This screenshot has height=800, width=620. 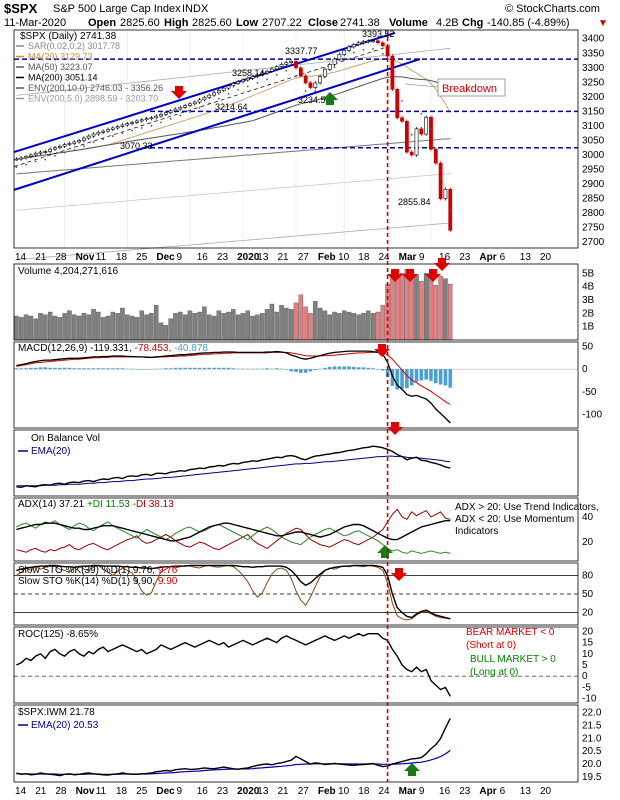 What do you see at coordinates (593, 82) in the screenshot?
I see `y-tick-label: 3250` at bounding box center [593, 82].